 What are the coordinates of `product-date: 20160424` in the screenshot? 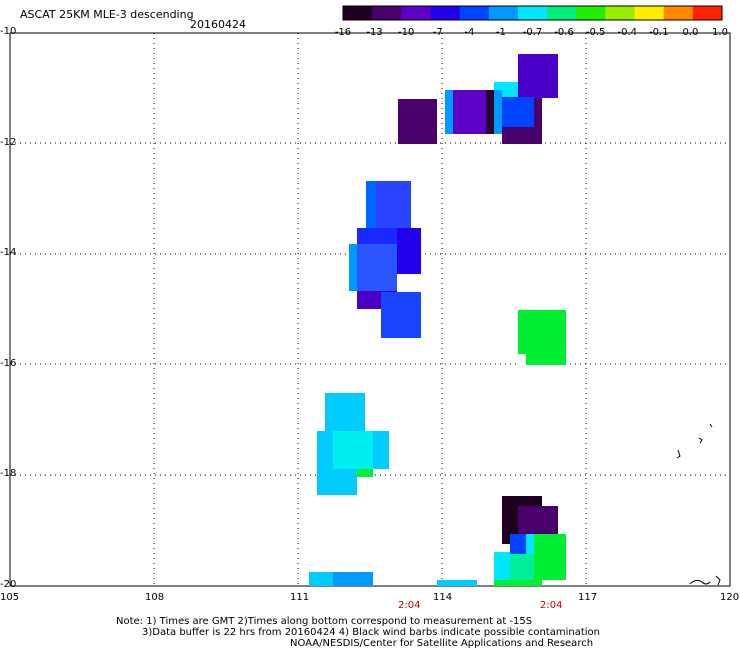 It's located at (218, 24).